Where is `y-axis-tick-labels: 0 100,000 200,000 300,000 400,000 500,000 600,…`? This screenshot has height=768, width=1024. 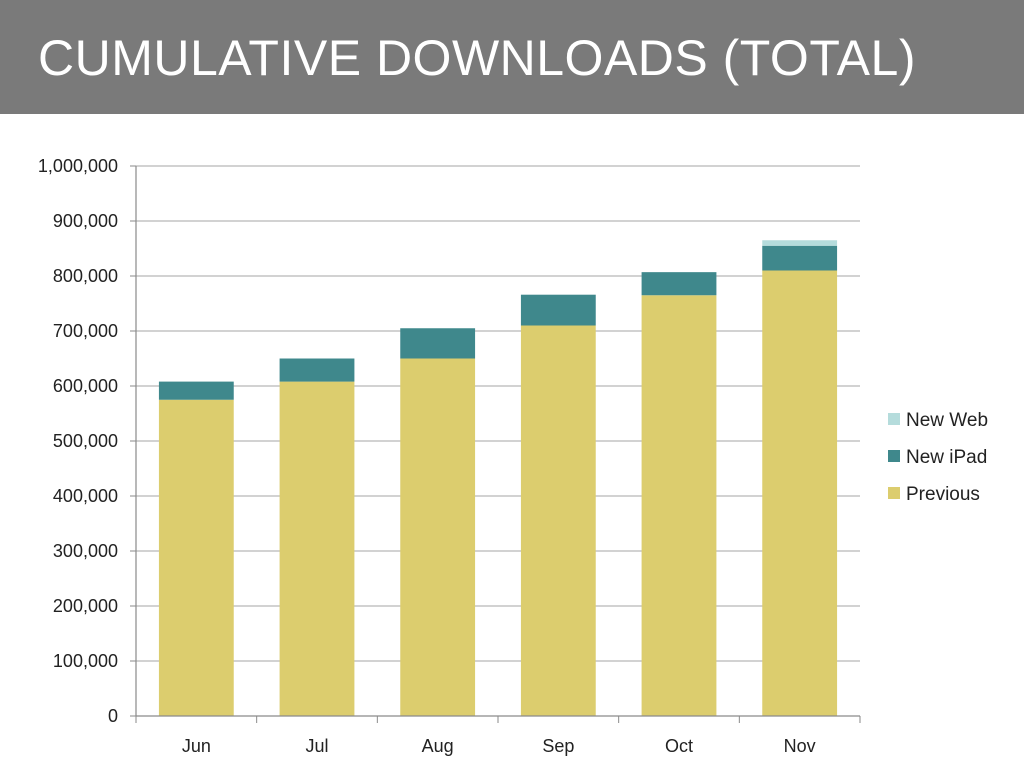
y-axis-tick-labels: 0 100,000 200,000 300,000 400,000 500,000 600,… is located at coordinates (78, 441).